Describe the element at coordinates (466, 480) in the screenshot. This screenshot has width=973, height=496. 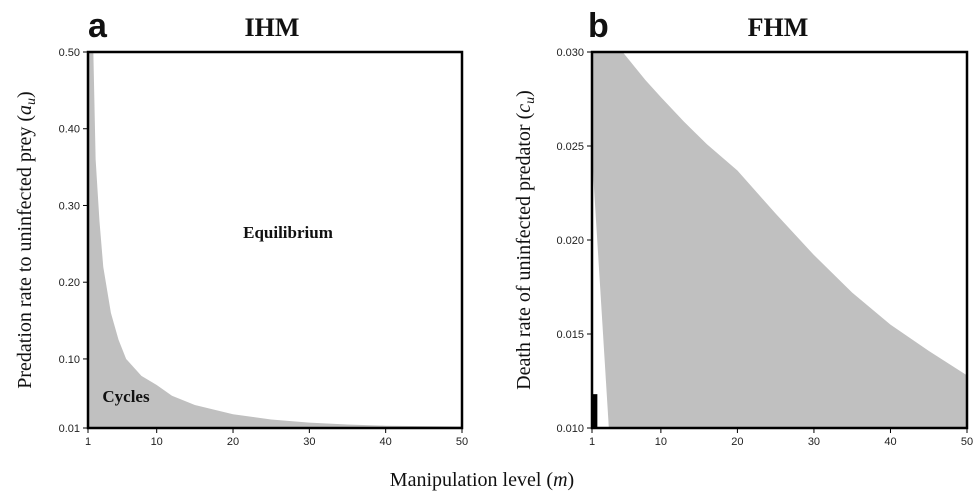
I see `shared-xlabel-text: Manipulation level` at that location.